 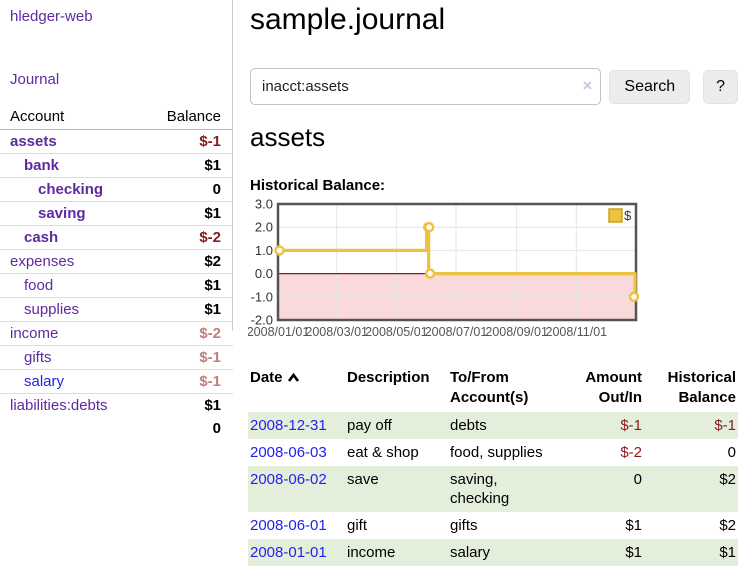 What do you see at coordinates (470, 552) in the screenshot?
I see `txn-accounts: salary` at bounding box center [470, 552].